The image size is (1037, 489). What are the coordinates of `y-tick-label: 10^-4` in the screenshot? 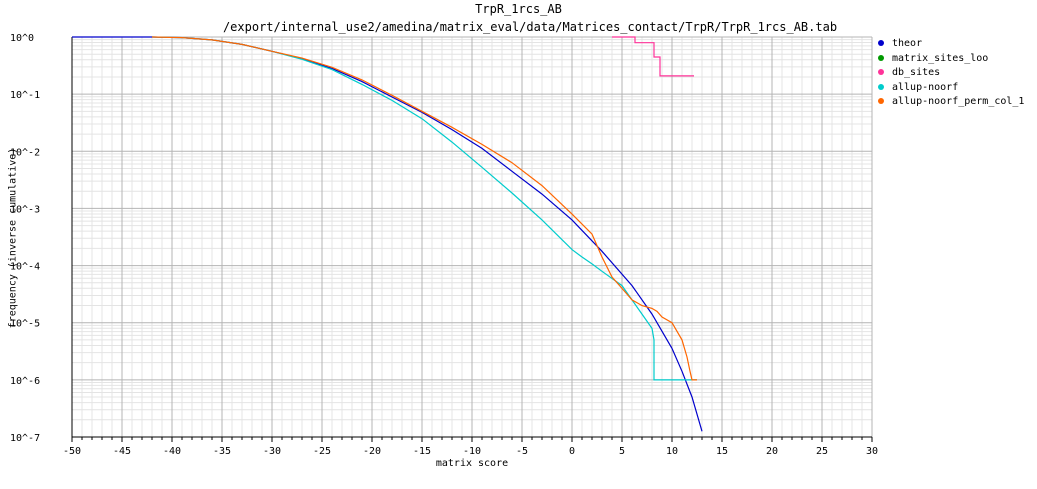 It's located at (25, 267).